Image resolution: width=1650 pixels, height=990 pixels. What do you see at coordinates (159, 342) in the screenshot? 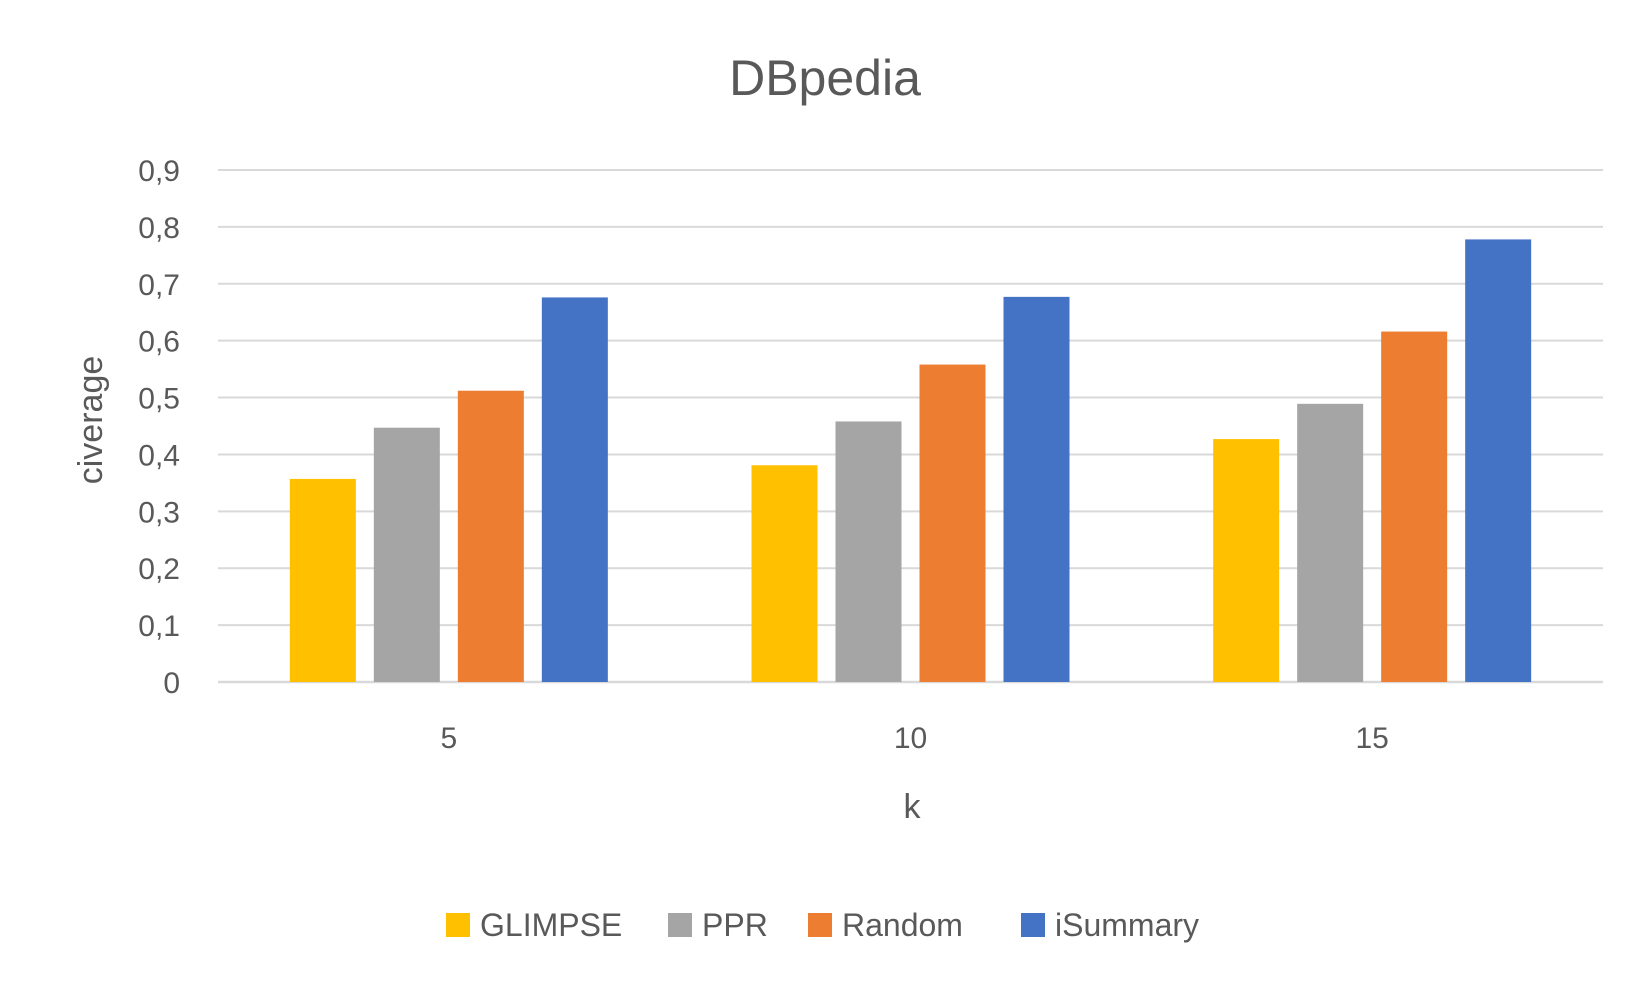
I see `y-tick-label: 0,6` at bounding box center [159, 342].